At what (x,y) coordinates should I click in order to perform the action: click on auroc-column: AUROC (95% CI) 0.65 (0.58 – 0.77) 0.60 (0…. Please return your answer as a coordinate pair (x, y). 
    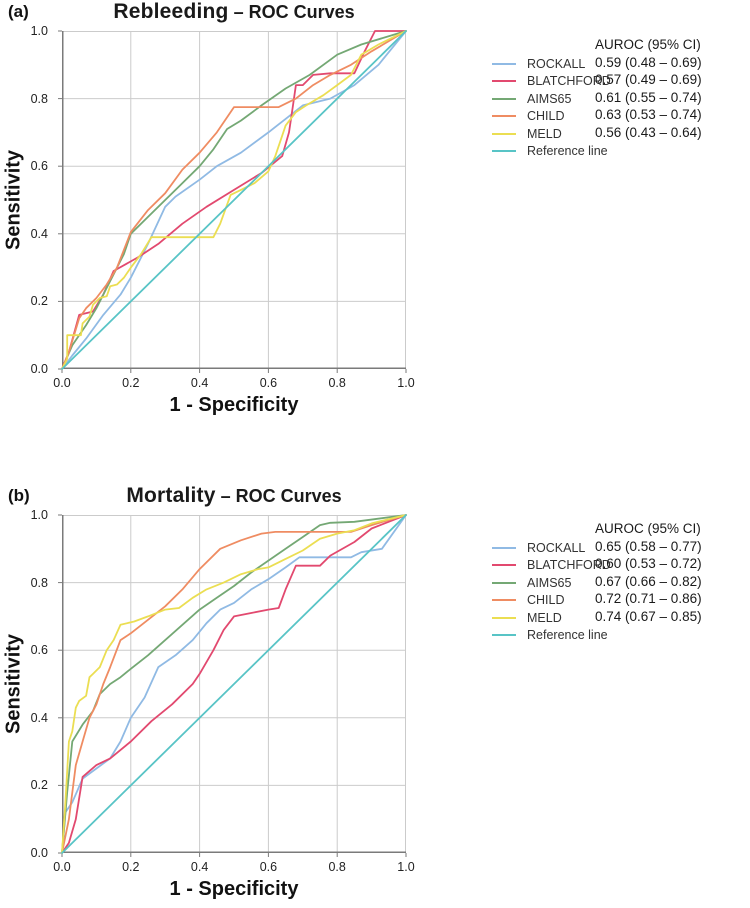
    Looking at the image, I should click on (648, 572).